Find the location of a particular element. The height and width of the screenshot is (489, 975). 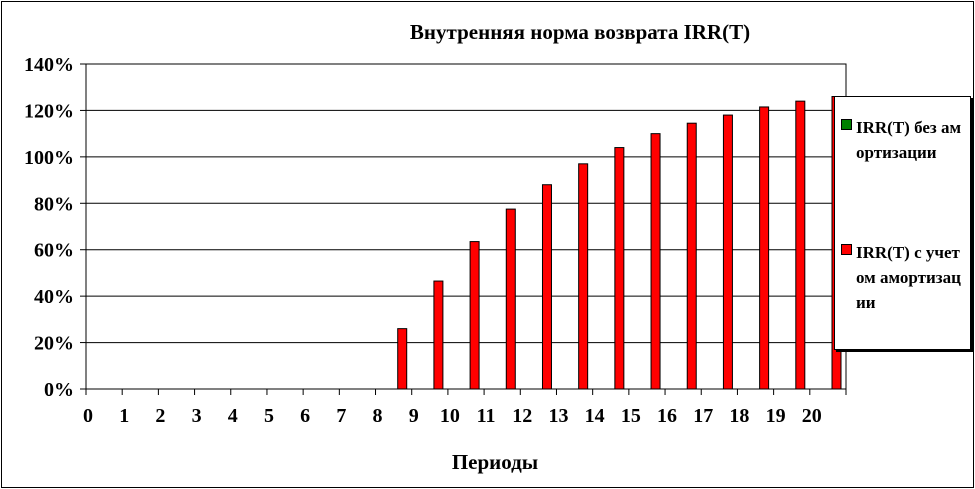

x-tick-label: 11 is located at coordinates (486, 416).